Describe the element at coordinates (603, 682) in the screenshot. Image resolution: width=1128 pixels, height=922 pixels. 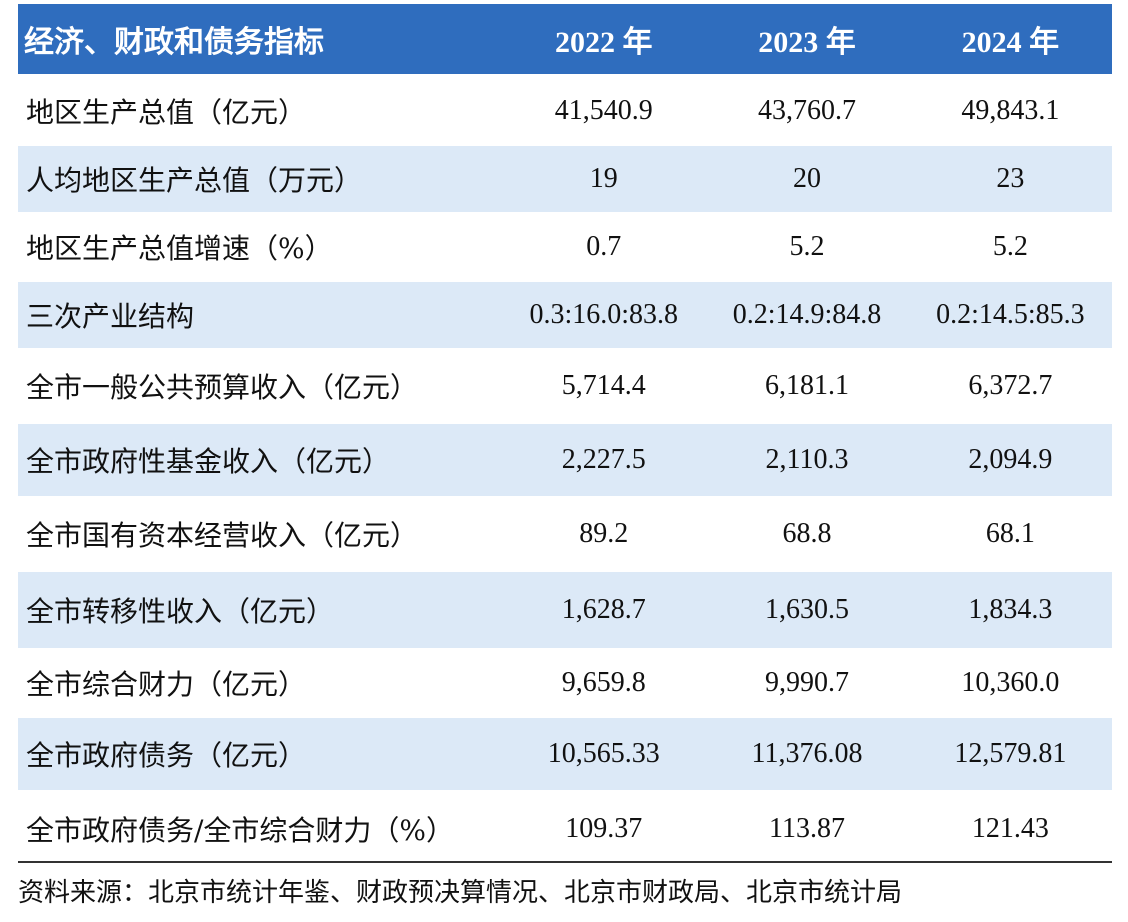
I see `row-value-2022: 9,659.8` at that location.